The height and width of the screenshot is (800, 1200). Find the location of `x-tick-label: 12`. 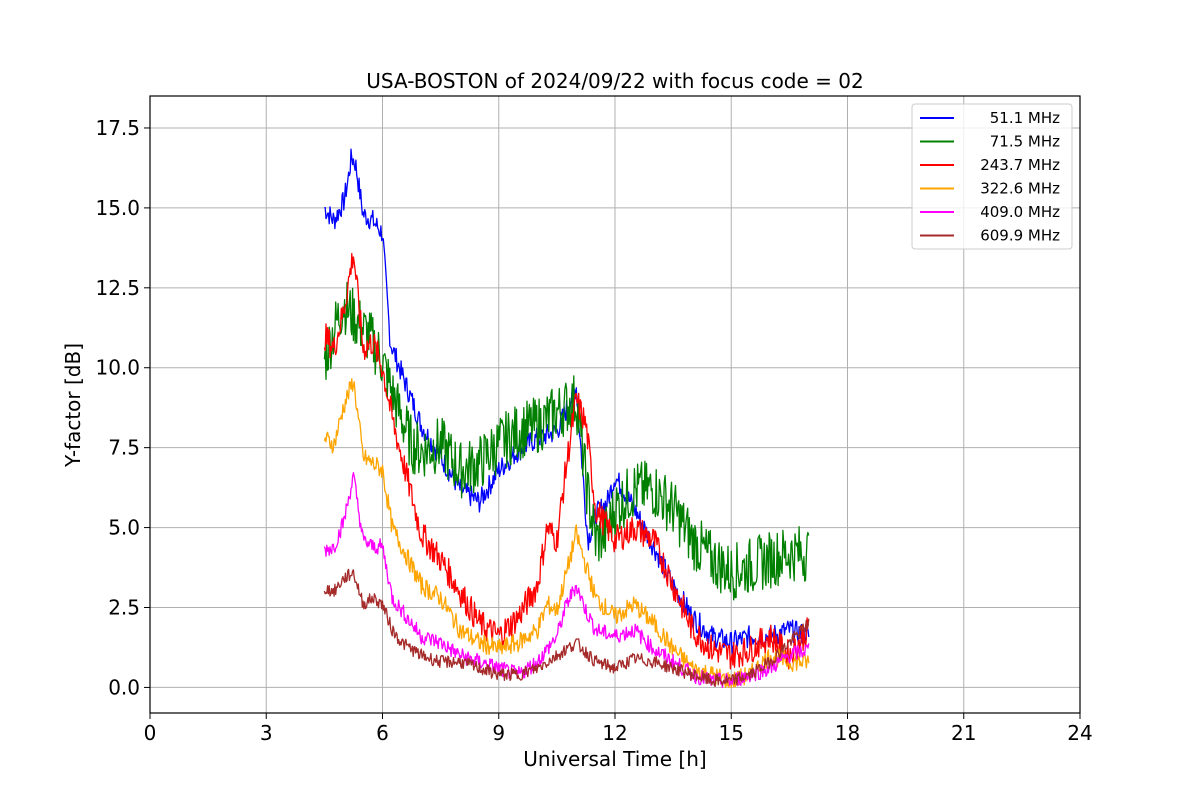

x-tick-label: 12 is located at coordinates (614, 733).